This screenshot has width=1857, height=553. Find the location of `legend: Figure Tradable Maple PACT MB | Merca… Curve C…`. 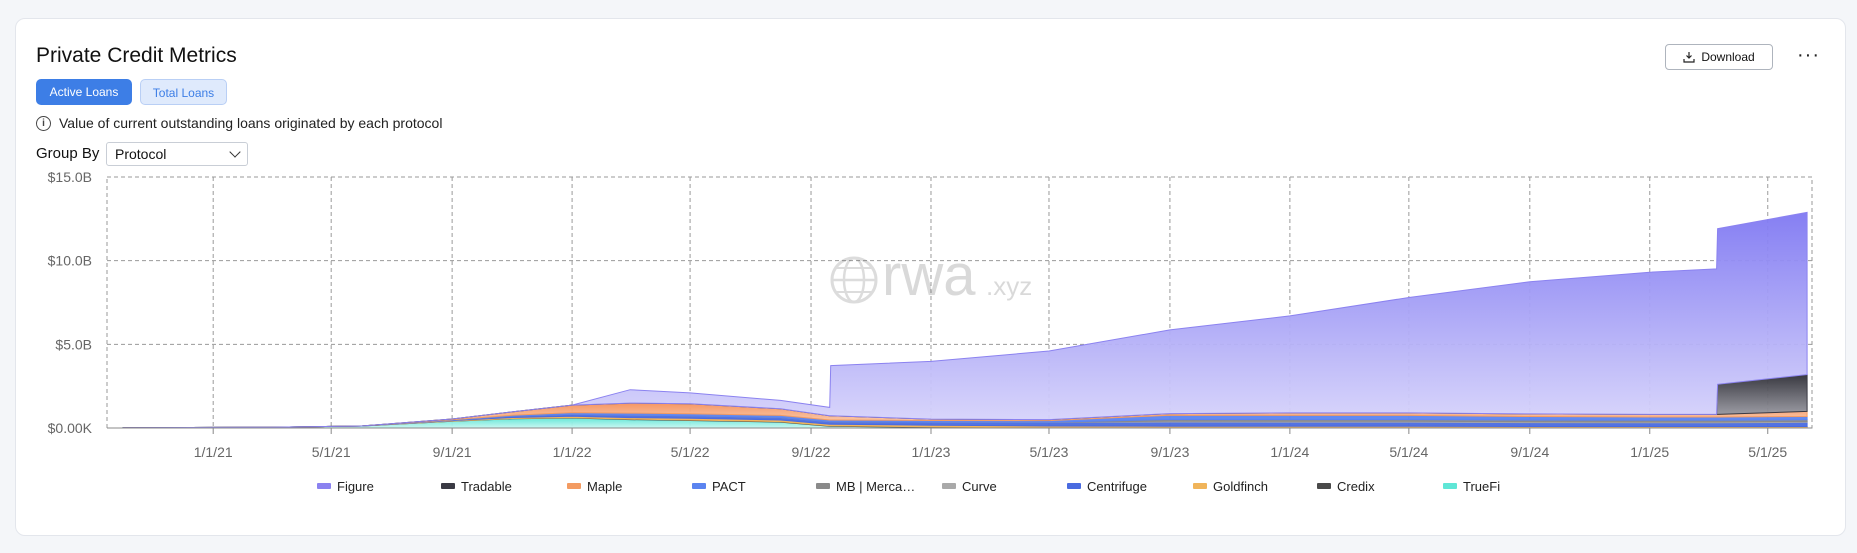

legend: Figure Tradable Maple PACT MB | Merca… Curve C… is located at coordinates (908, 486).